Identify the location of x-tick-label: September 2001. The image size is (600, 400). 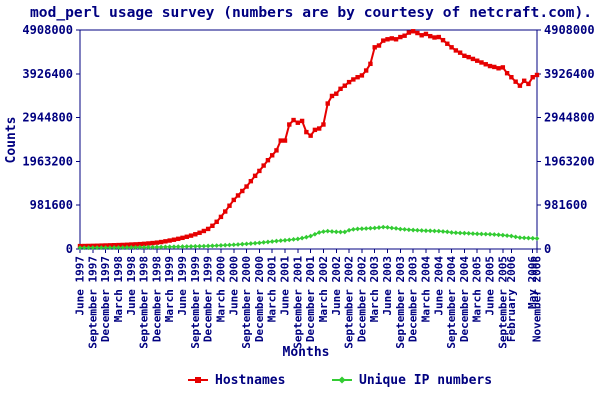
(297, 302).